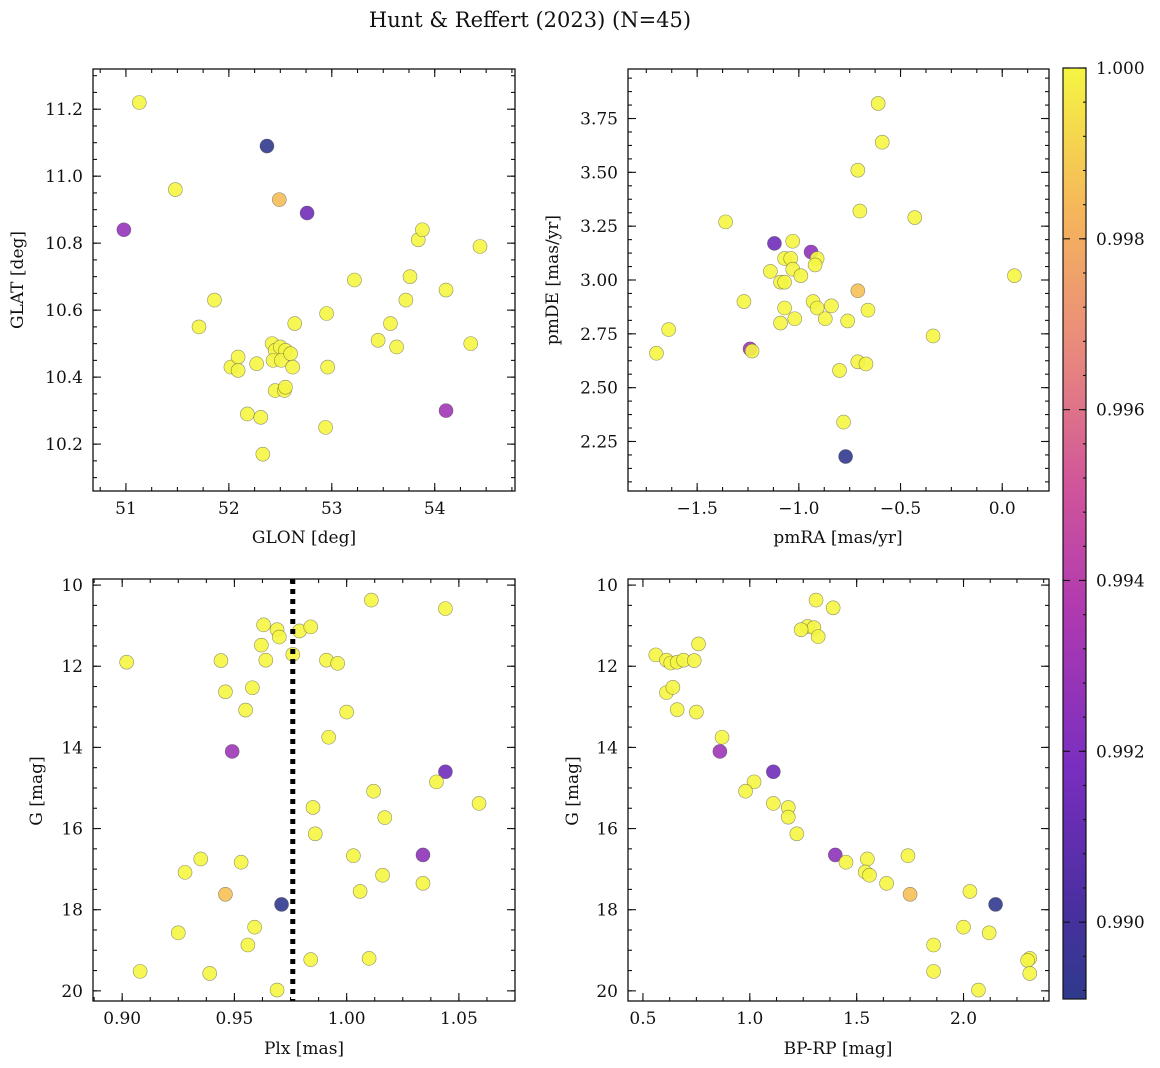  What do you see at coordinates (332, 509) in the screenshot?
I see `x-tick-label: 53` at bounding box center [332, 509].